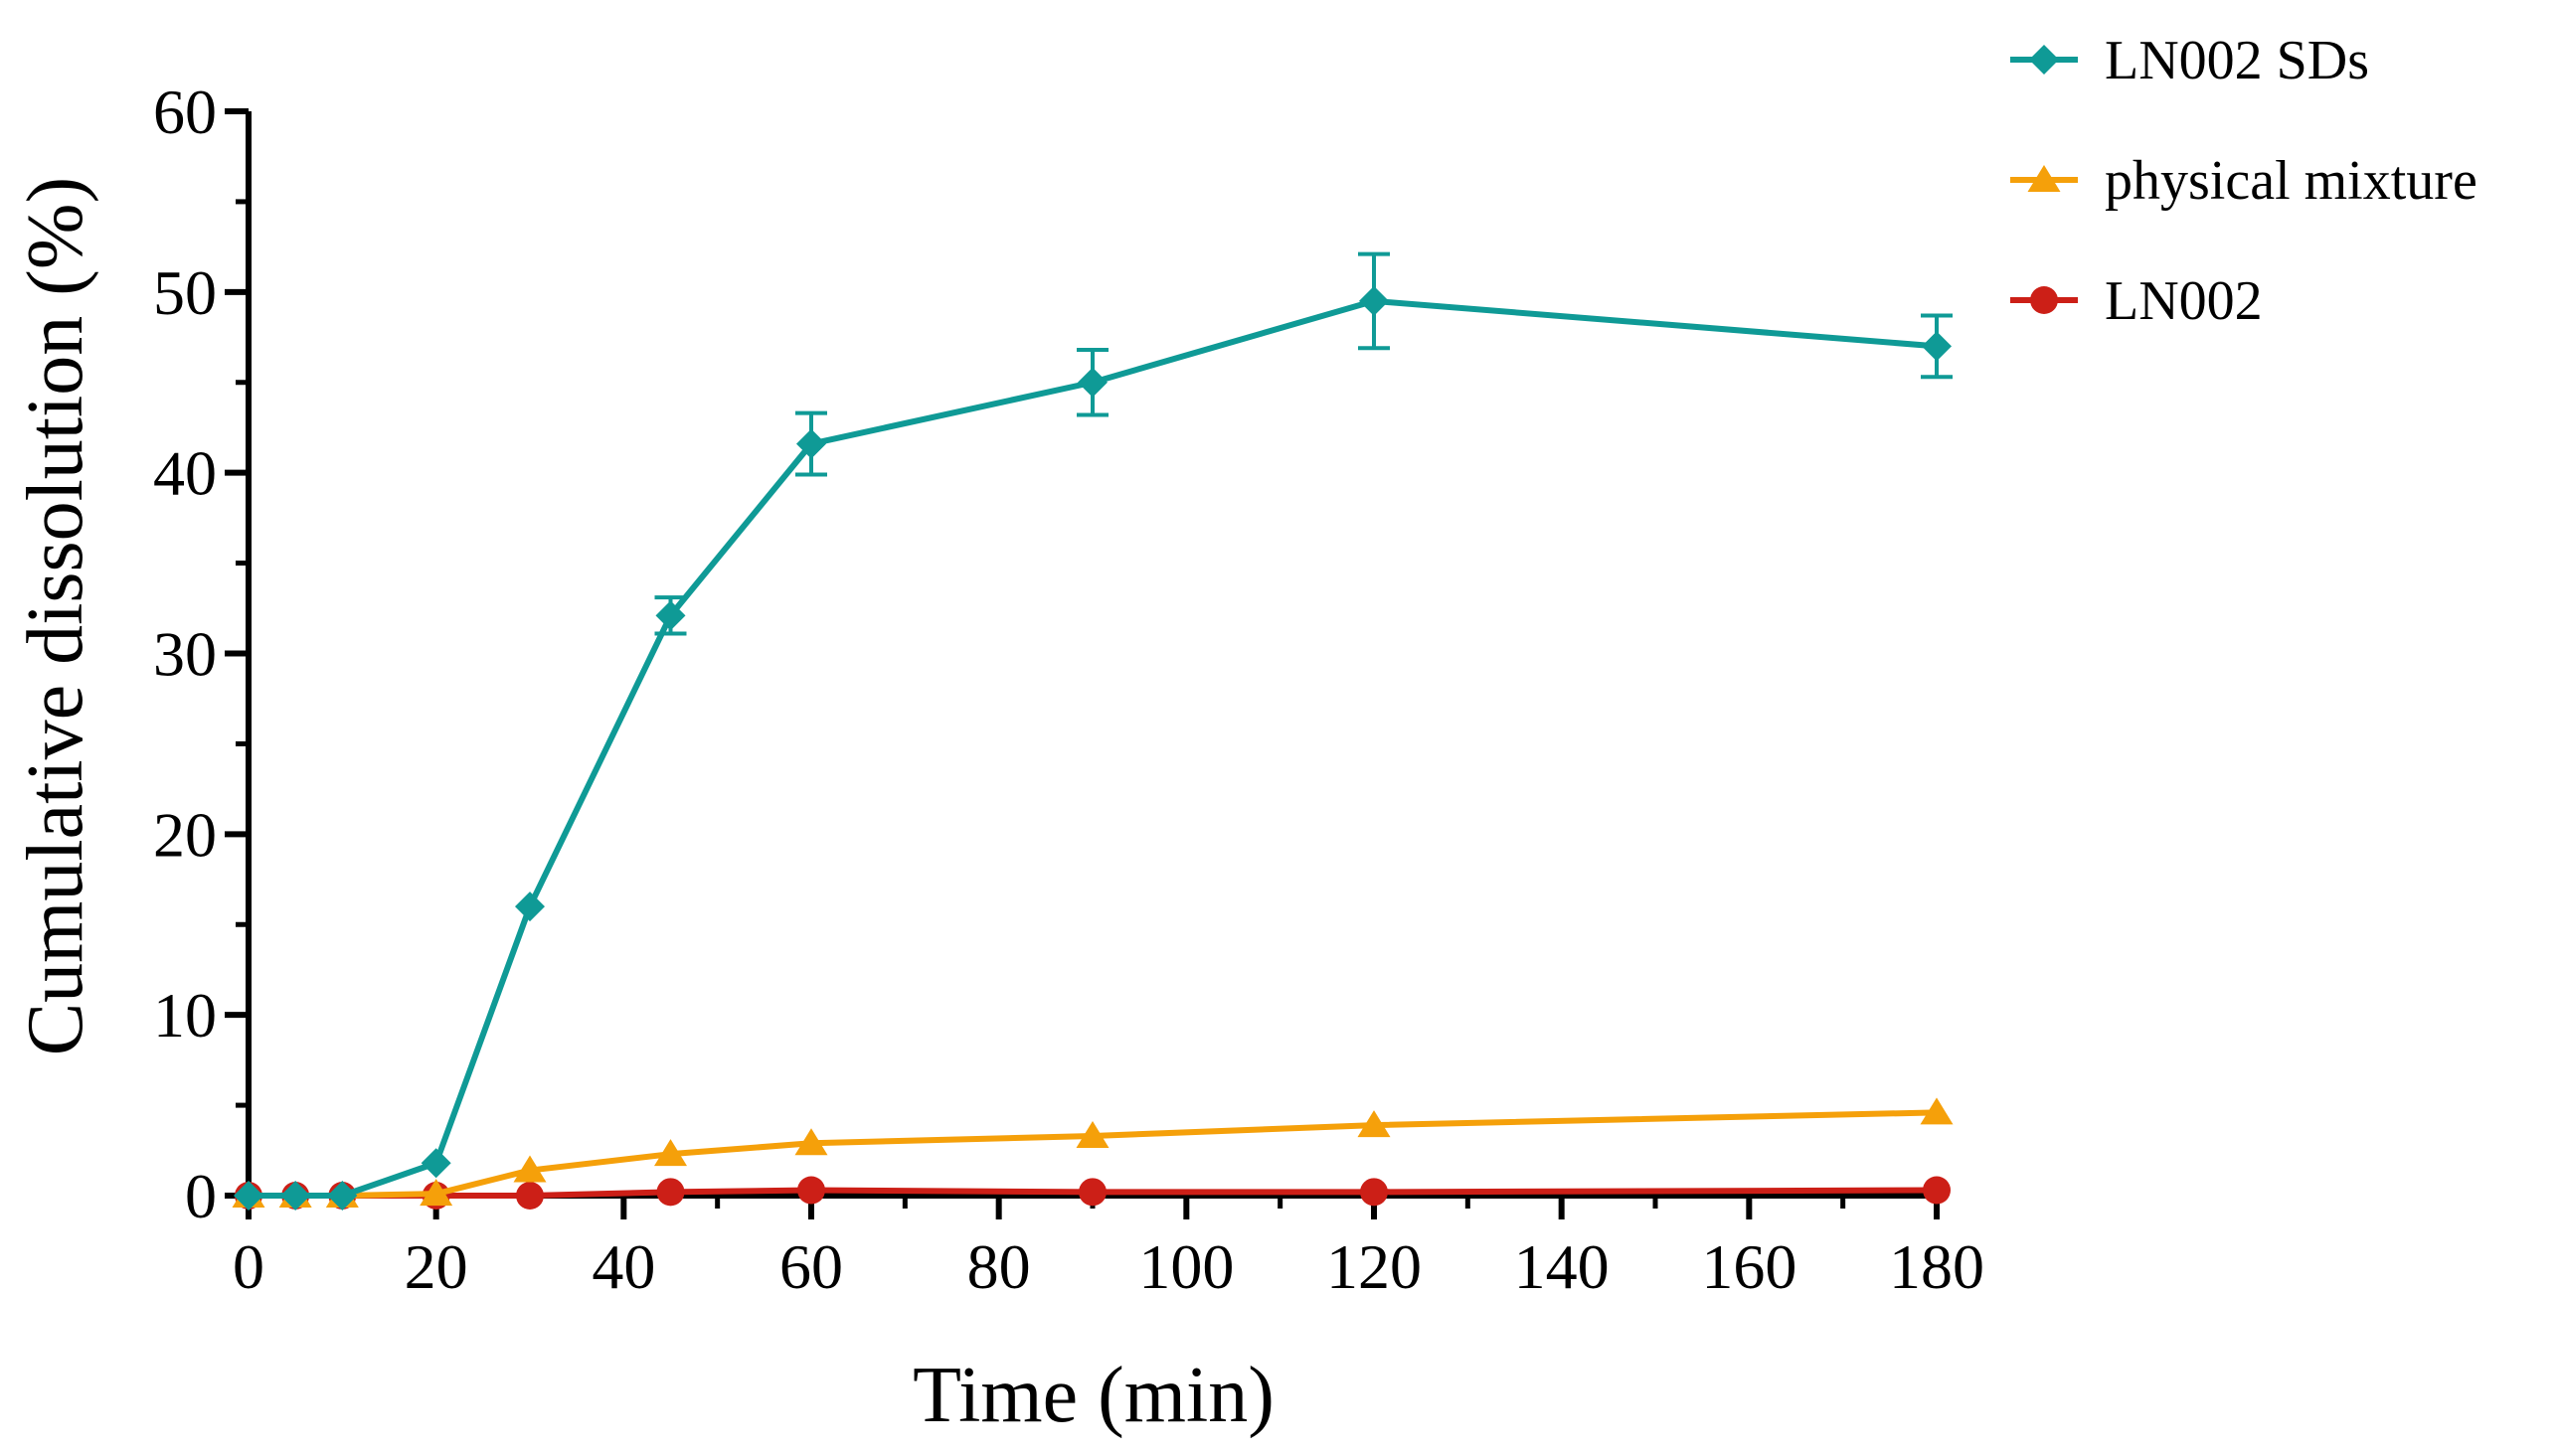  What do you see at coordinates (1562, 1266) in the screenshot?
I see `x-tick-label: 140` at bounding box center [1562, 1266].